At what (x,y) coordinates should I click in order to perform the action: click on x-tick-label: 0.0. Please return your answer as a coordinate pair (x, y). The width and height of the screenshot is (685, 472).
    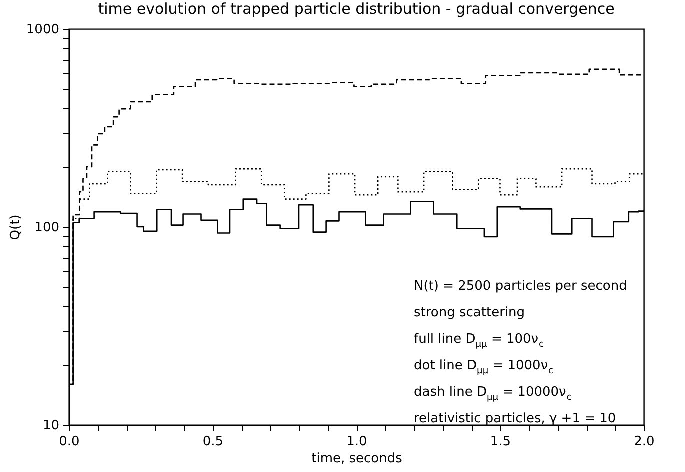
    Looking at the image, I should click on (69, 442).